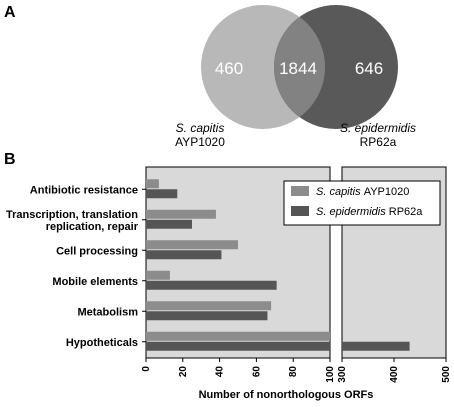  I want to click on legend-label: S. capitis AYP1020, so click(362, 192).